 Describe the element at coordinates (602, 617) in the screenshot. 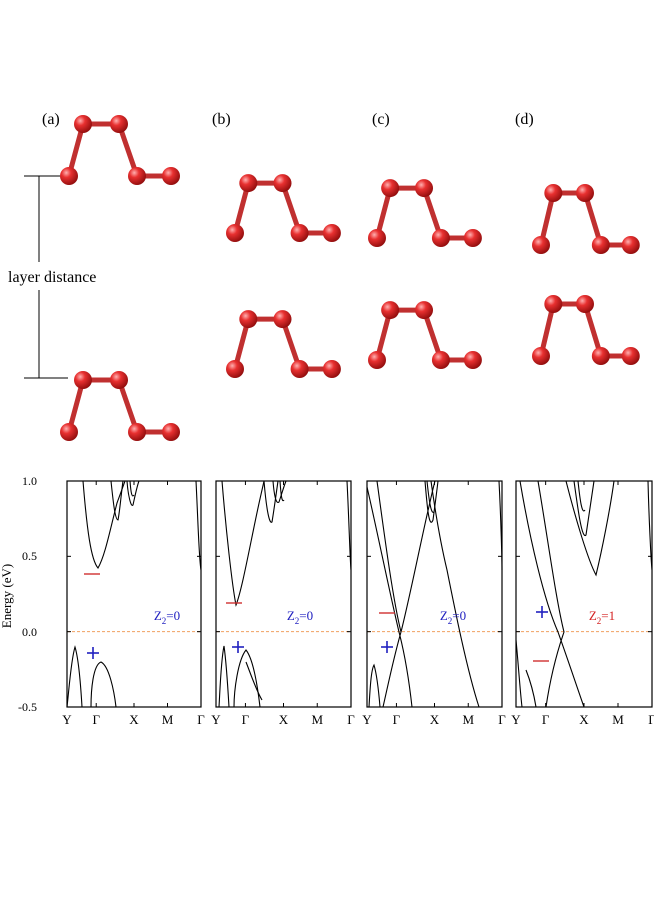

I see `z2-invariant-label: Z2=1` at that location.